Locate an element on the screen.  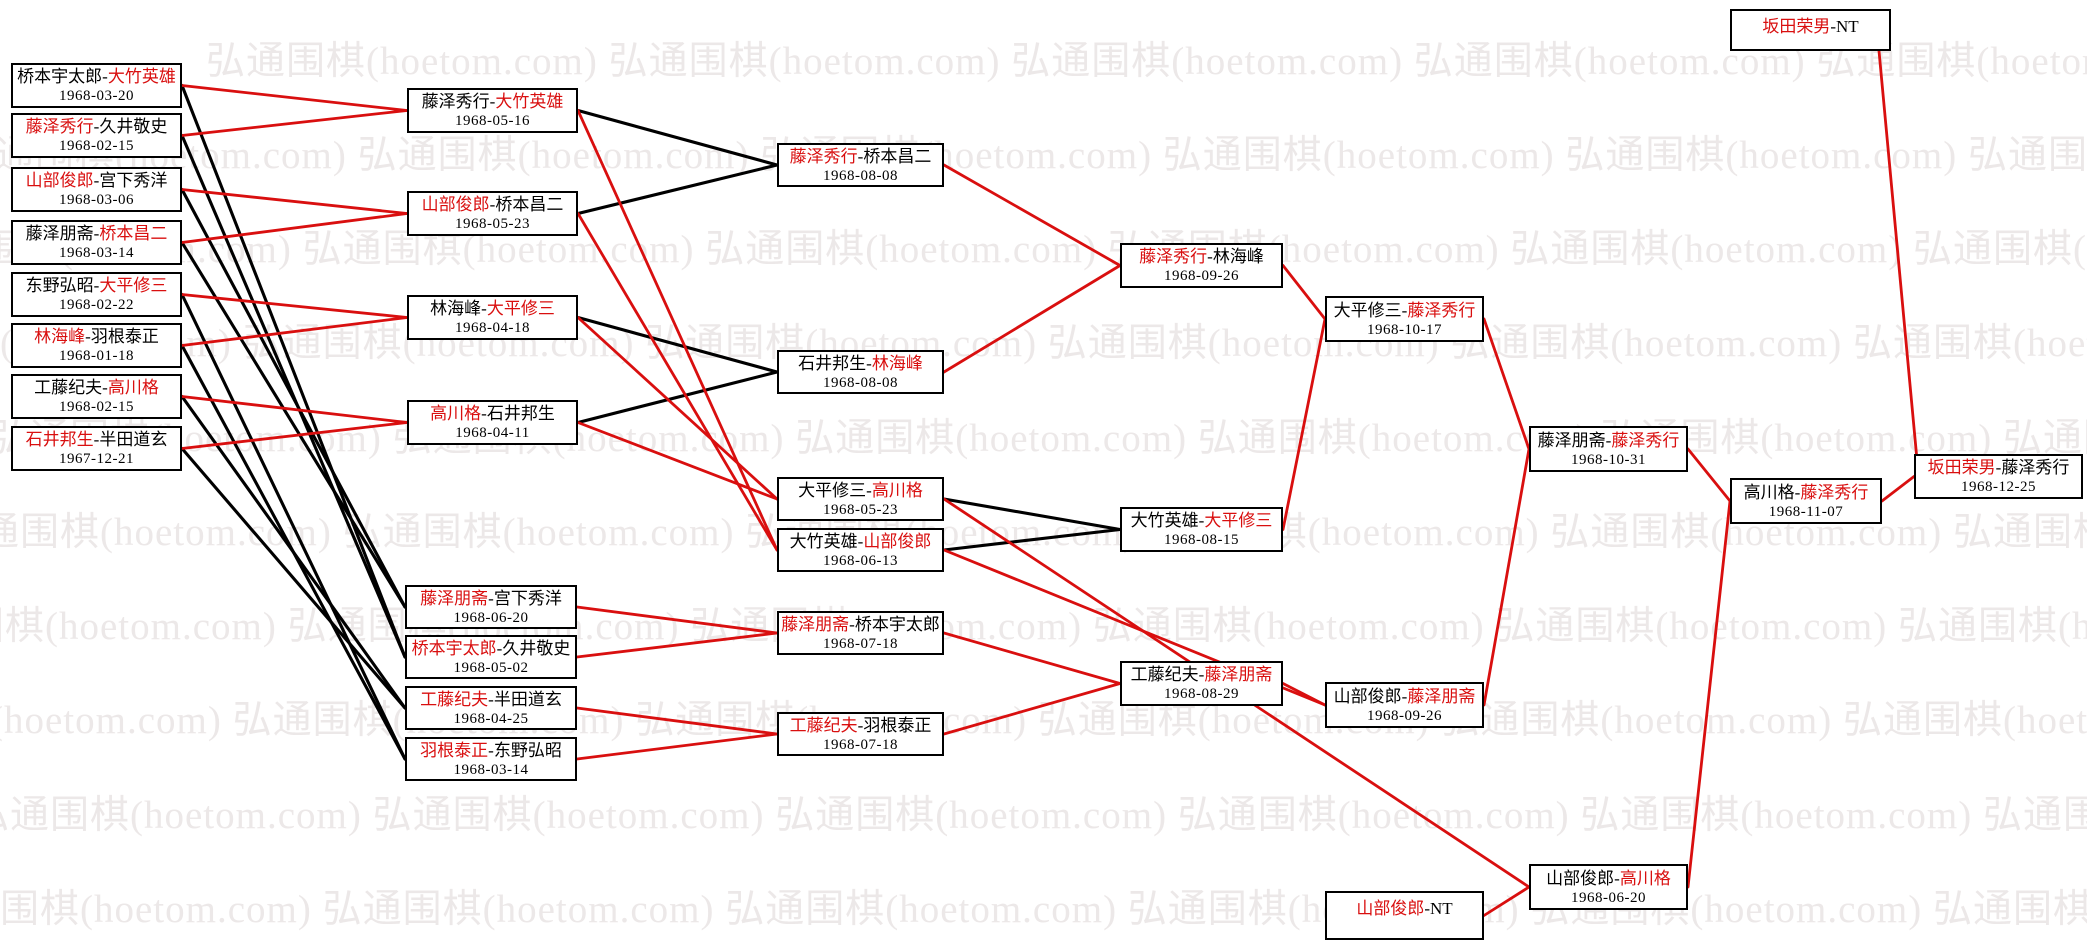
match-players: 东野弘昭-大平修三 is located at coordinates (97, 285).